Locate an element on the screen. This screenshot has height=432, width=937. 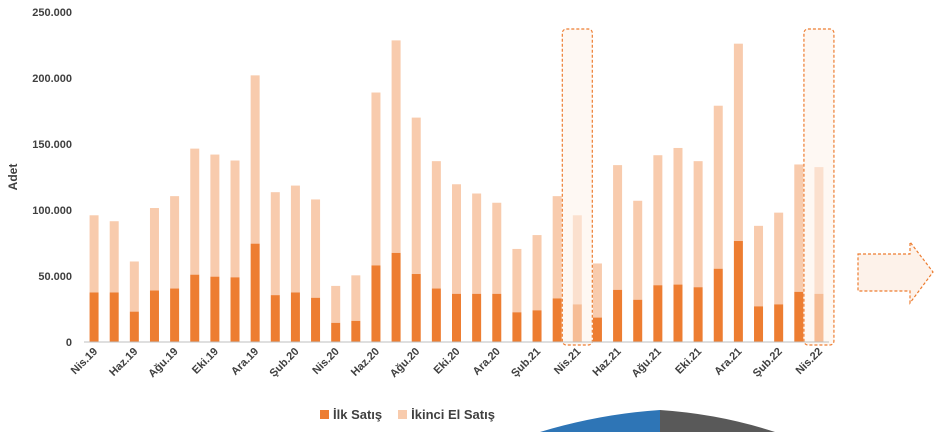
x-tick-label: Nis.20 is located at coordinates (325, 361).